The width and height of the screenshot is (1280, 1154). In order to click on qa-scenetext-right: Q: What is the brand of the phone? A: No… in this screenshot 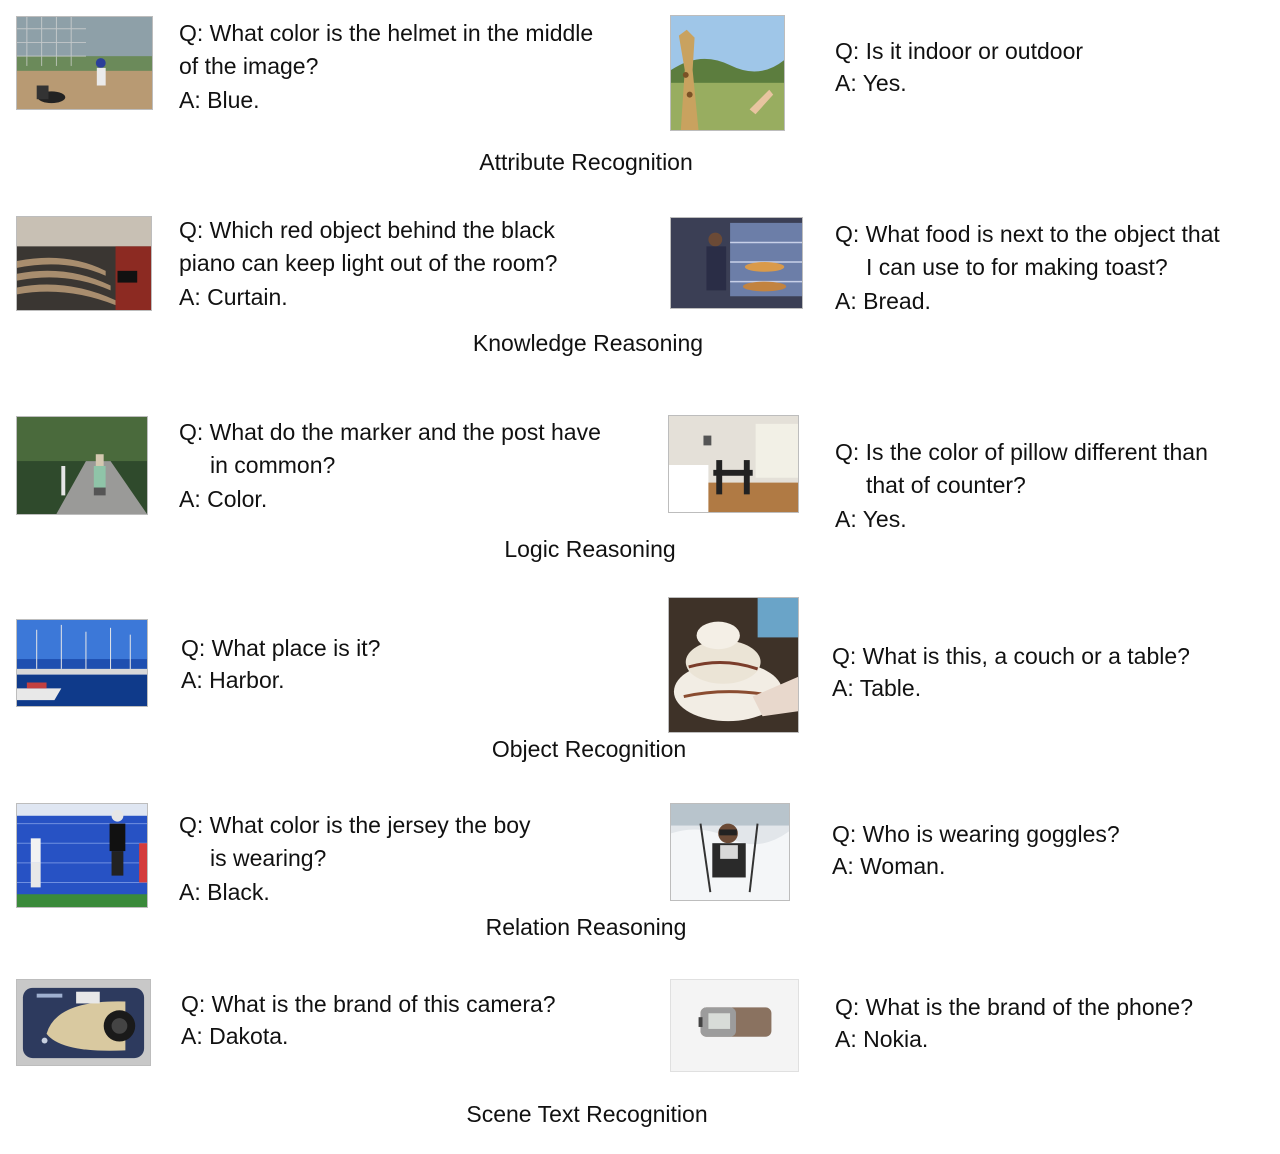, I will do `click(1014, 1023)`.